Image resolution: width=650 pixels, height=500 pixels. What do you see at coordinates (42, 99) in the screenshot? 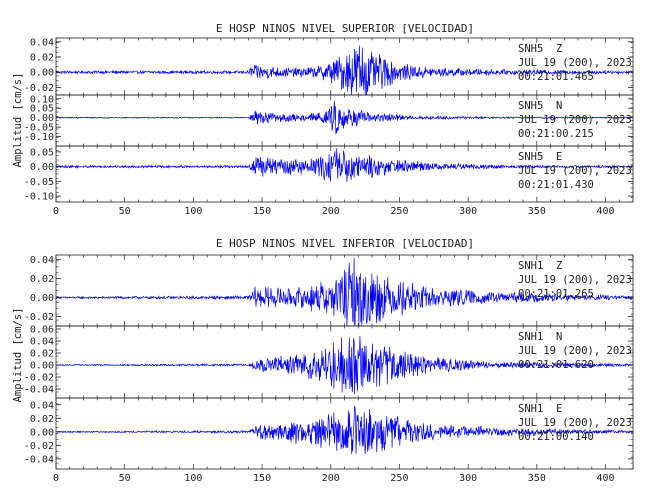
I see `y-tick-label: 0.10` at bounding box center [42, 99].